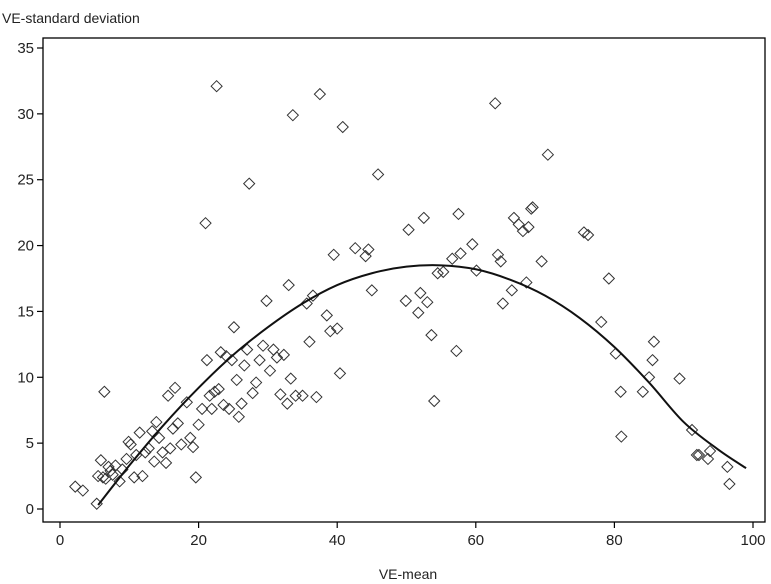 This screenshot has height=584, width=771. What do you see at coordinates (411, 535) in the screenshot?
I see `x-axis: 0 20 40 60 80 100` at bounding box center [411, 535].